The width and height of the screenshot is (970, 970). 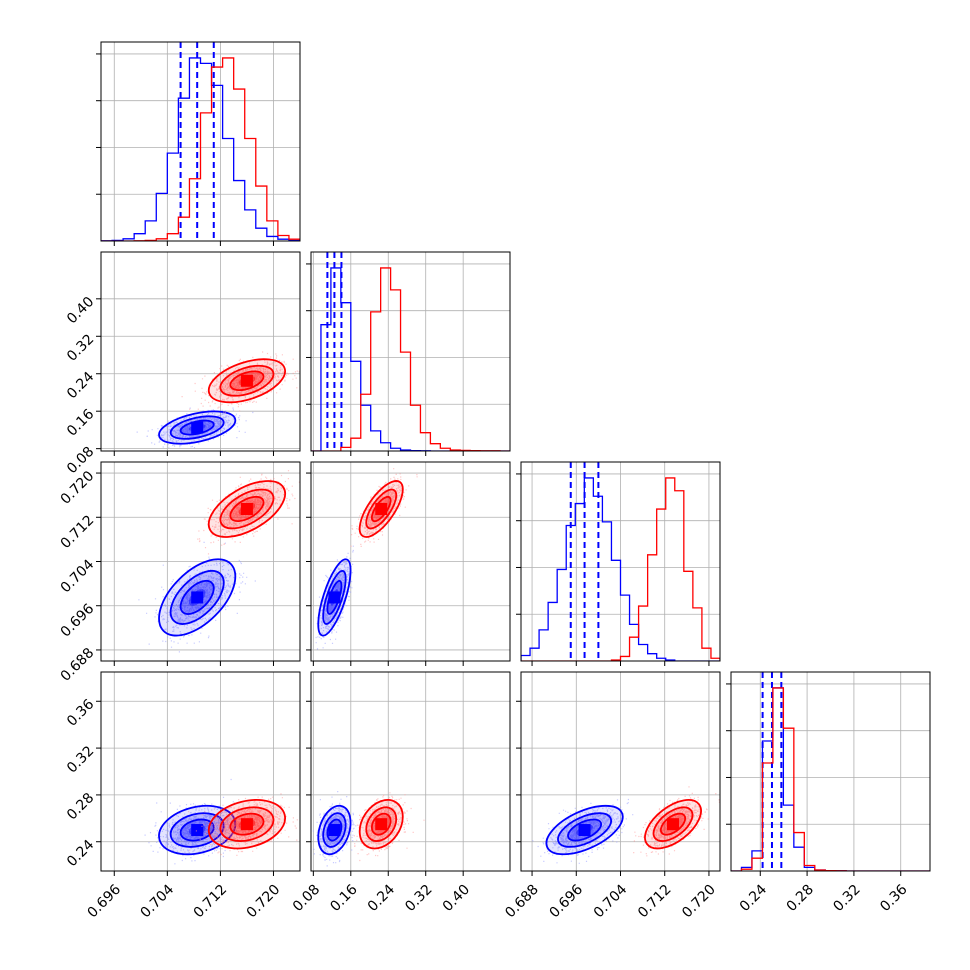 I want to click on y-tick-label: 0.08, so click(x=80, y=460).